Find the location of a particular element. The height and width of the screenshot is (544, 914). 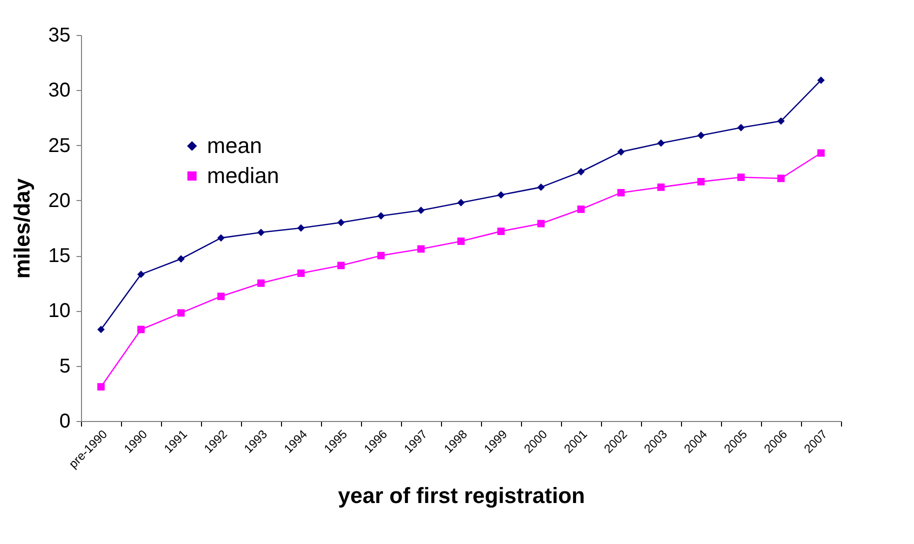

y-tick-label: 5 is located at coordinates (64, 366).